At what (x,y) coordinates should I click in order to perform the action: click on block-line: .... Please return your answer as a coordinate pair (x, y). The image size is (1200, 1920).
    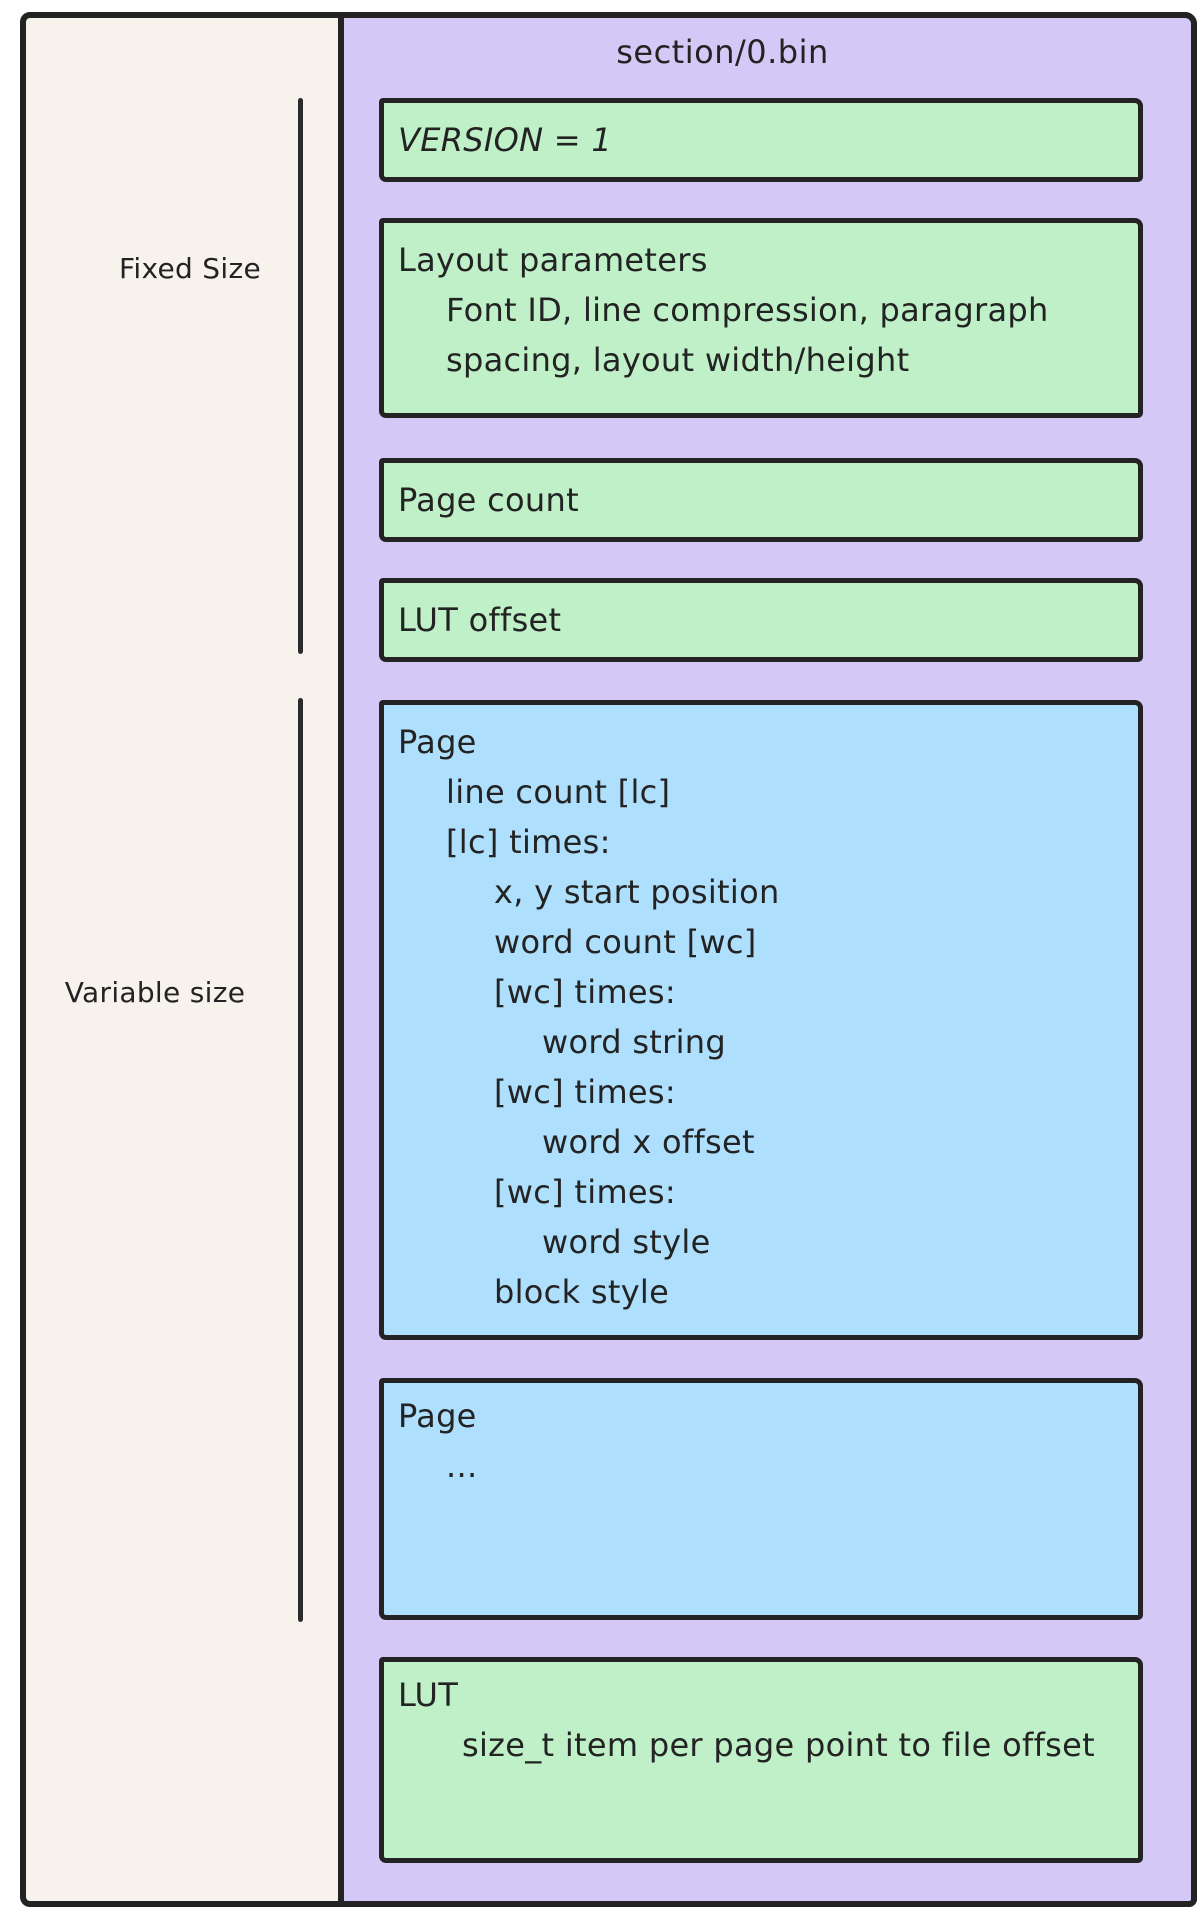
    Looking at the image, I should click on (462, 1466).